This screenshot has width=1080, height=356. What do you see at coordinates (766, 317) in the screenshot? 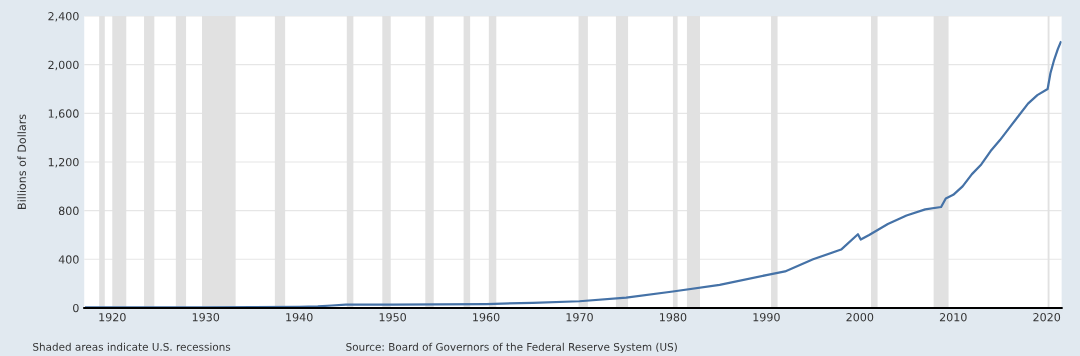
I see `x-tick-label: 1990` at bounding box center [766, 317].